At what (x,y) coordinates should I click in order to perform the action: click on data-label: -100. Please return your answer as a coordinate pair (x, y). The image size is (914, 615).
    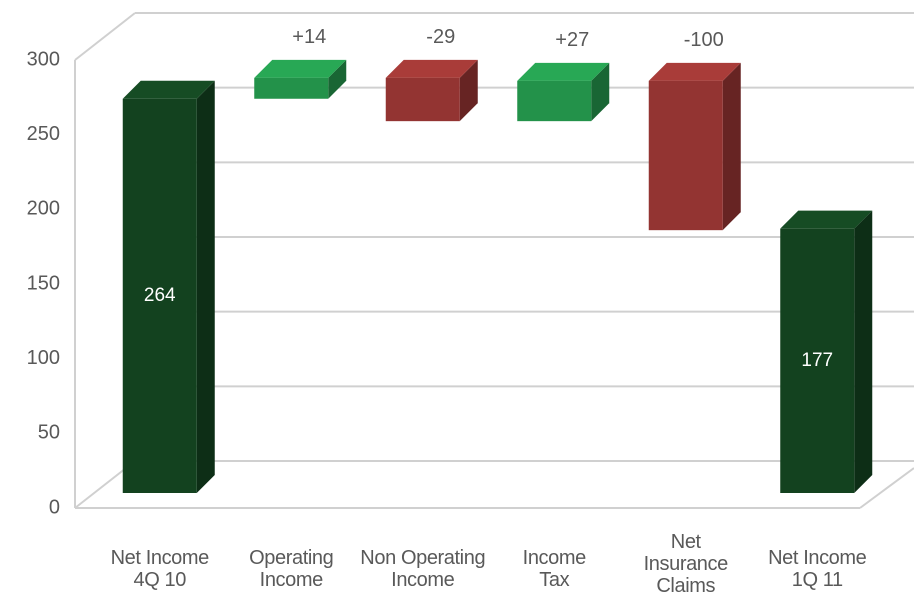
    Looking at the image, I should click on (704, 40).